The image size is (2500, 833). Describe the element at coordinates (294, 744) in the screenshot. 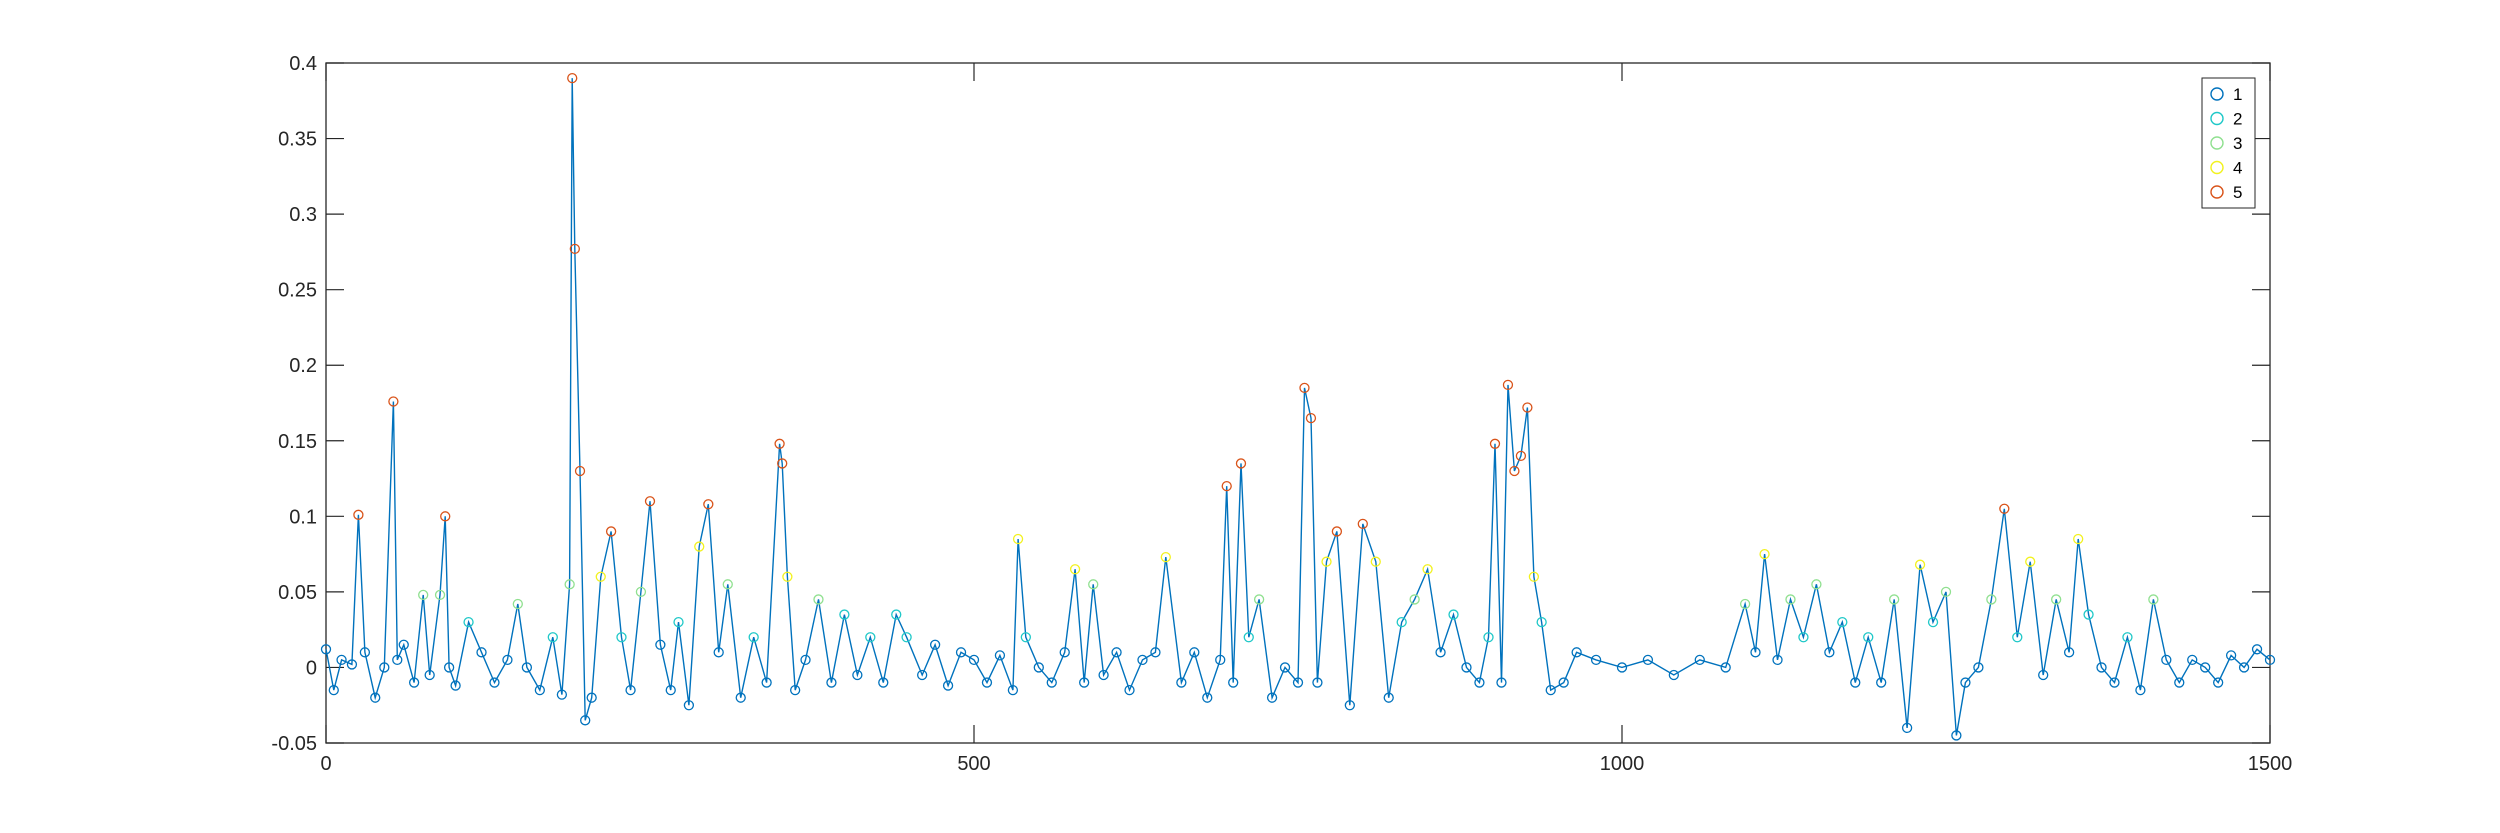

I see `y-tick-label: -0.05` at that location.